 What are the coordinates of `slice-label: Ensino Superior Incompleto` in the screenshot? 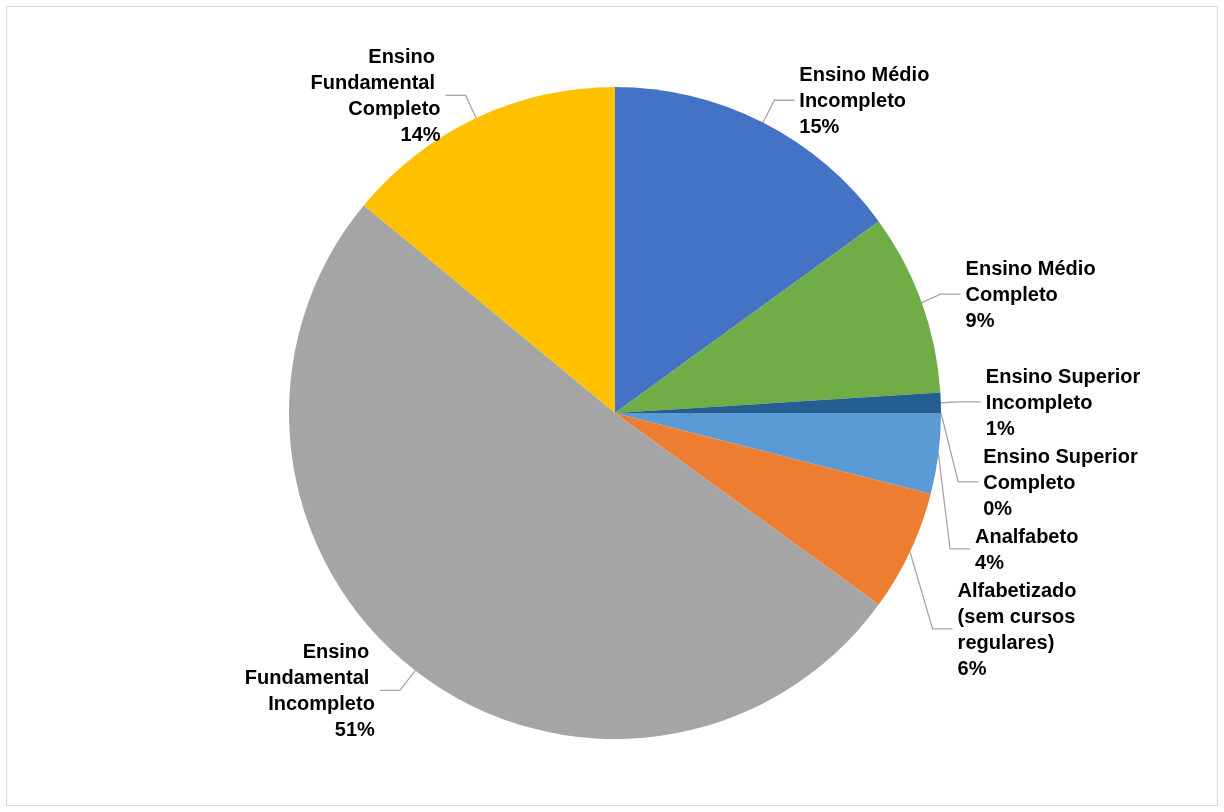 It's located at (1065, 388).